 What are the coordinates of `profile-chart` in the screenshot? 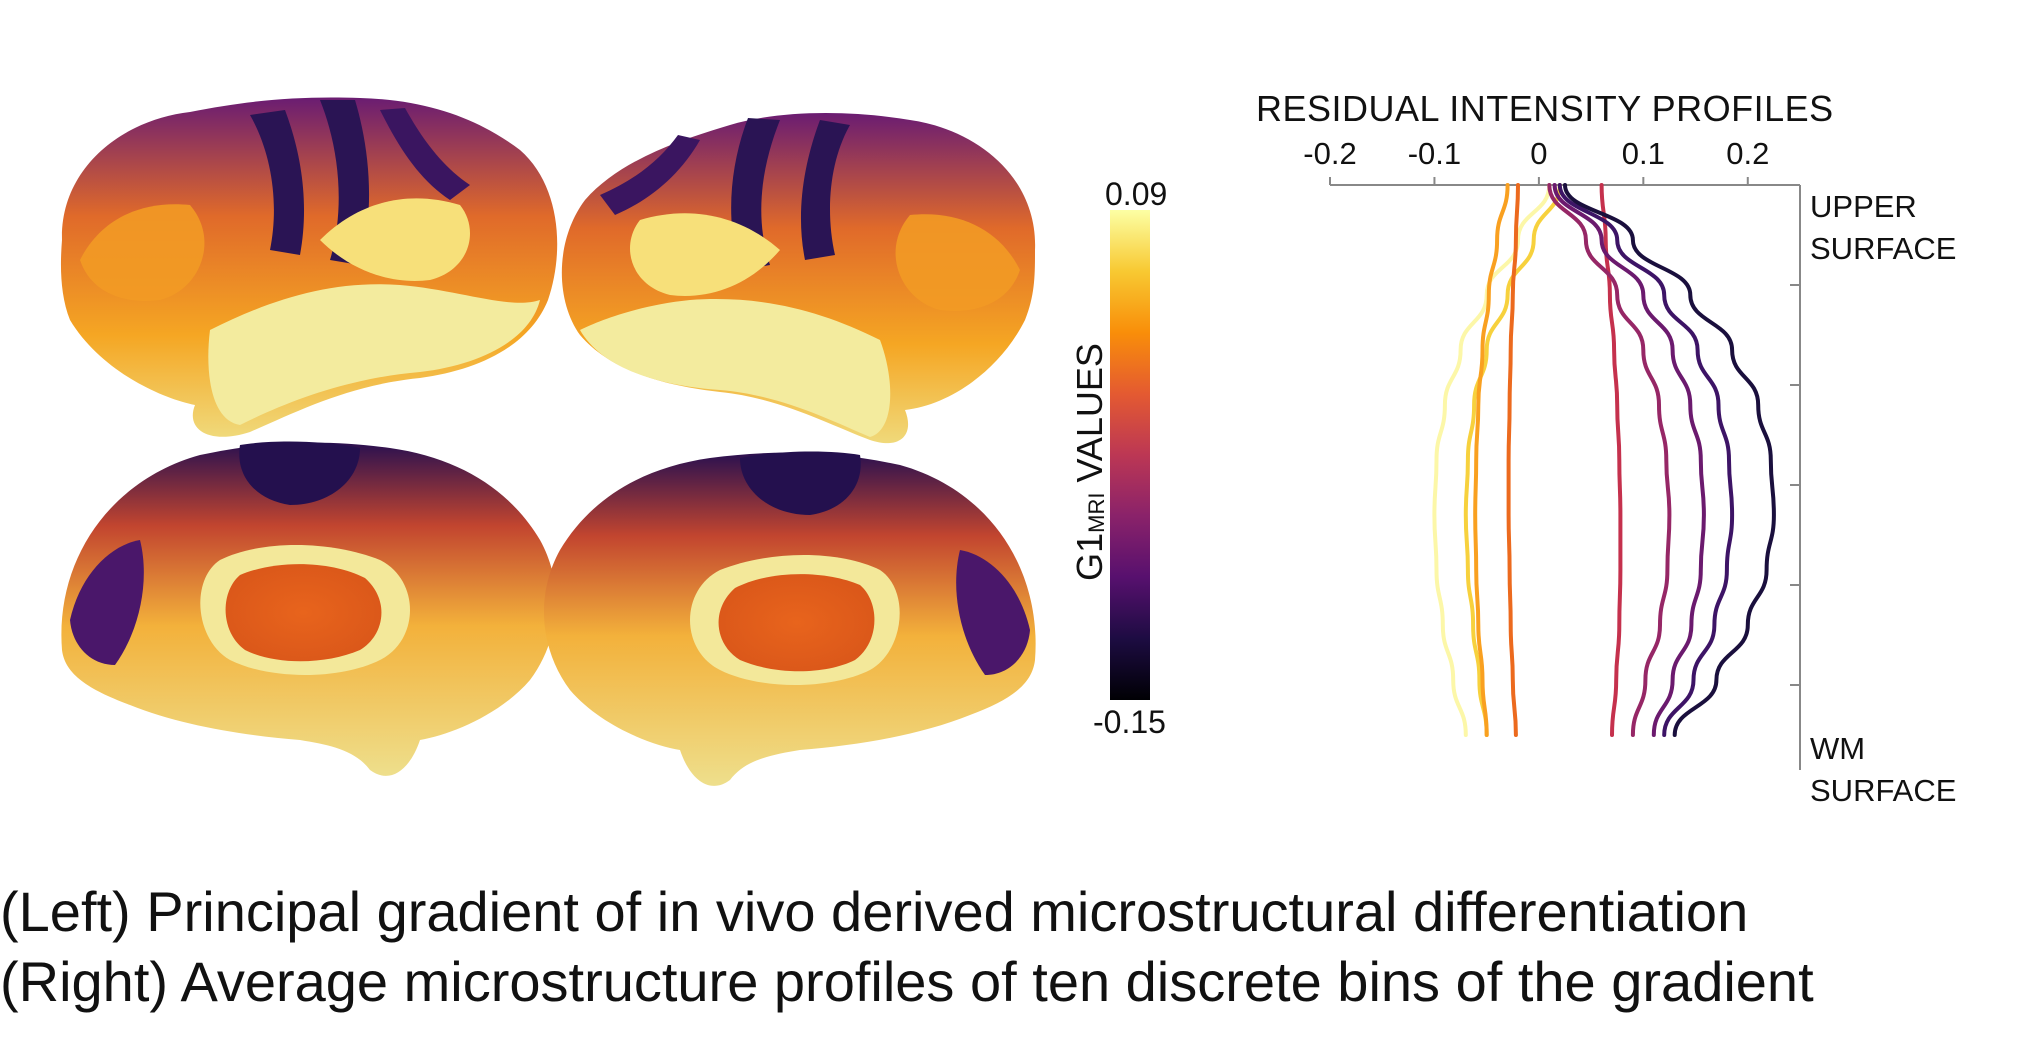 It's located at (1565, 473).